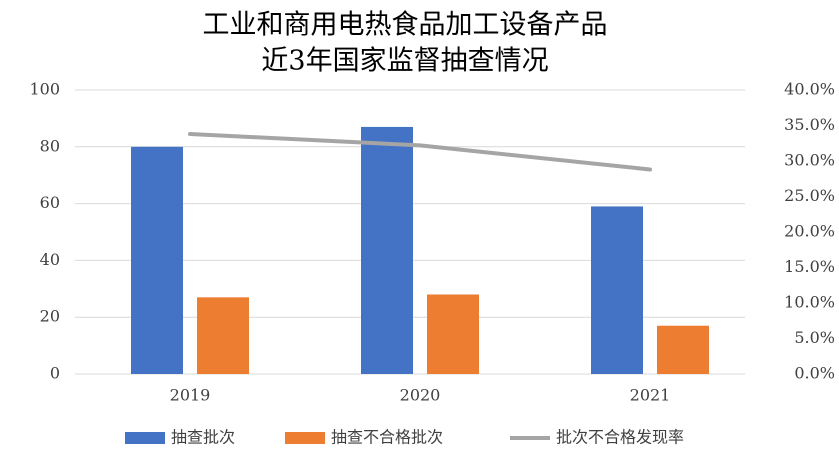 This screenshot has width=839, height=467. I want to click on y2-tick-label: 5.0%, so click(814, 337).